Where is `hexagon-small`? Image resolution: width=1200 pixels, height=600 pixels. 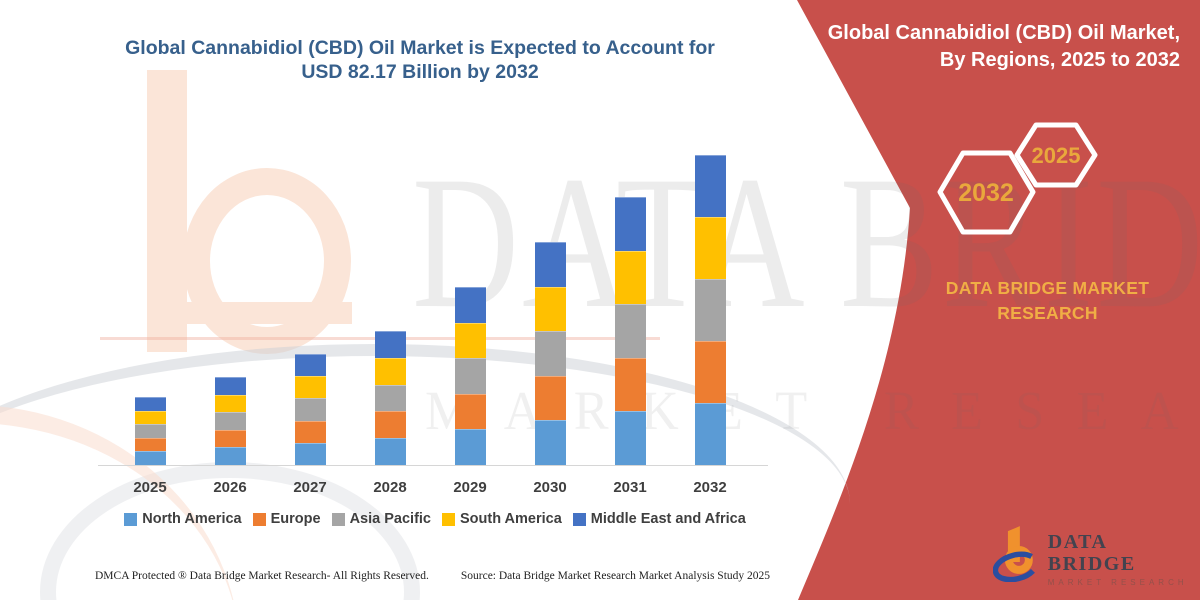 hexagon-small is located at coordinates (1056, 155).